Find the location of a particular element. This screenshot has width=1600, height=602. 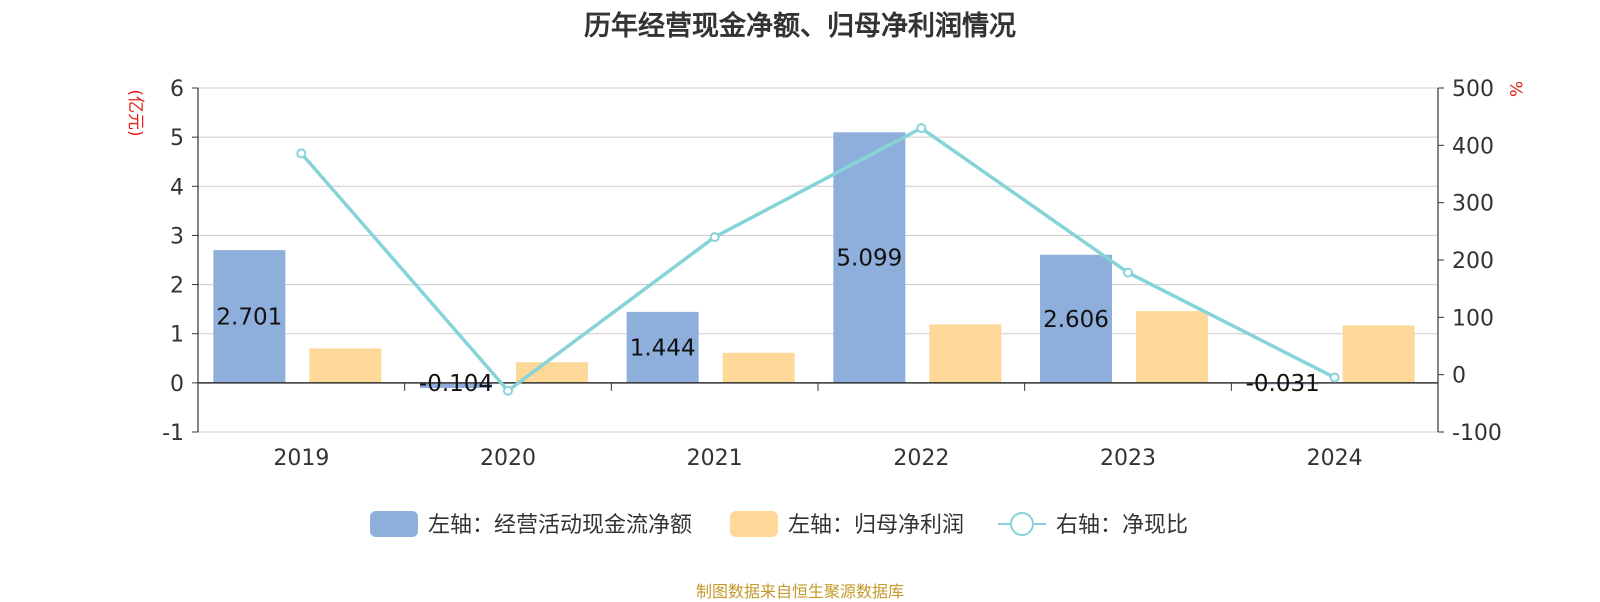

category-label: 2019 is located at coordinates (301, 458).